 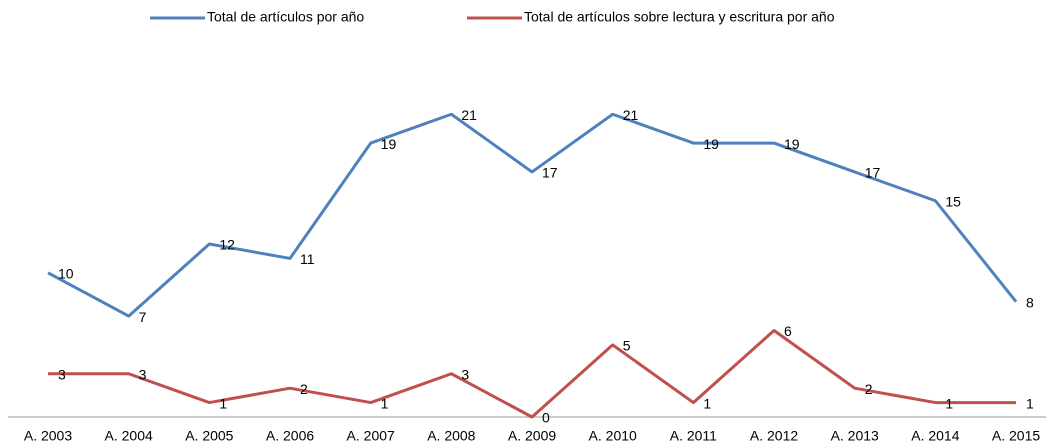 What do you see at coordinates (48, 436) in the screenshot?
I see `x-tick-label: A. 2003` at bounding box center [48, 436].